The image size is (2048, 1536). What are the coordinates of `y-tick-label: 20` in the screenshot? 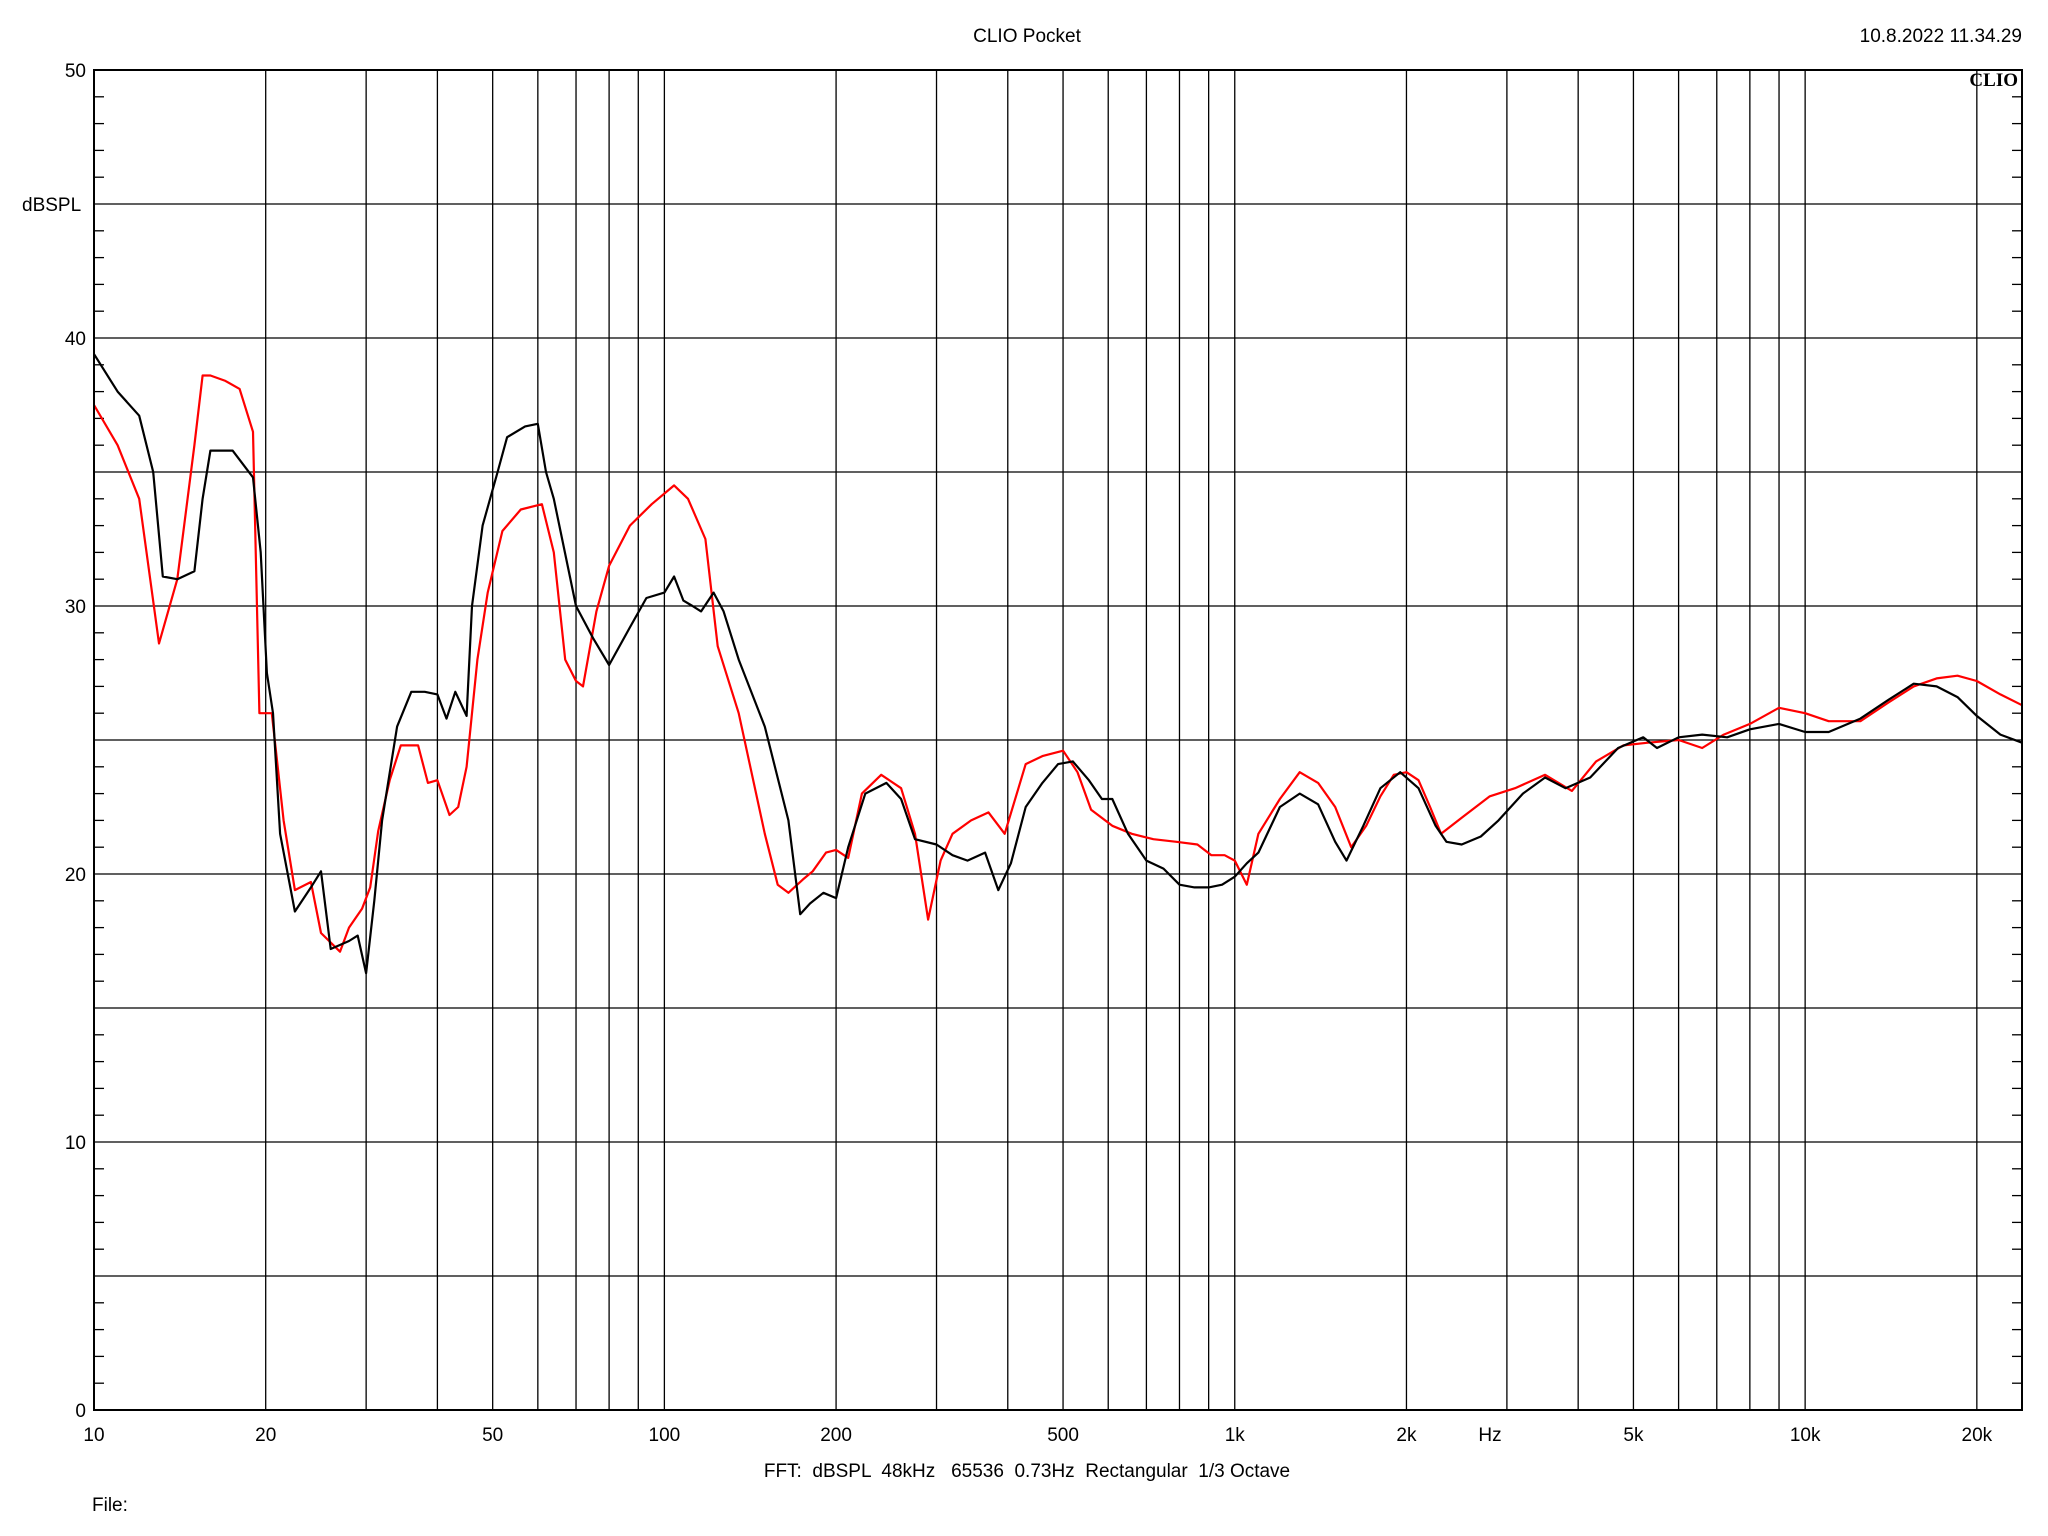 It's located at (75, 875).